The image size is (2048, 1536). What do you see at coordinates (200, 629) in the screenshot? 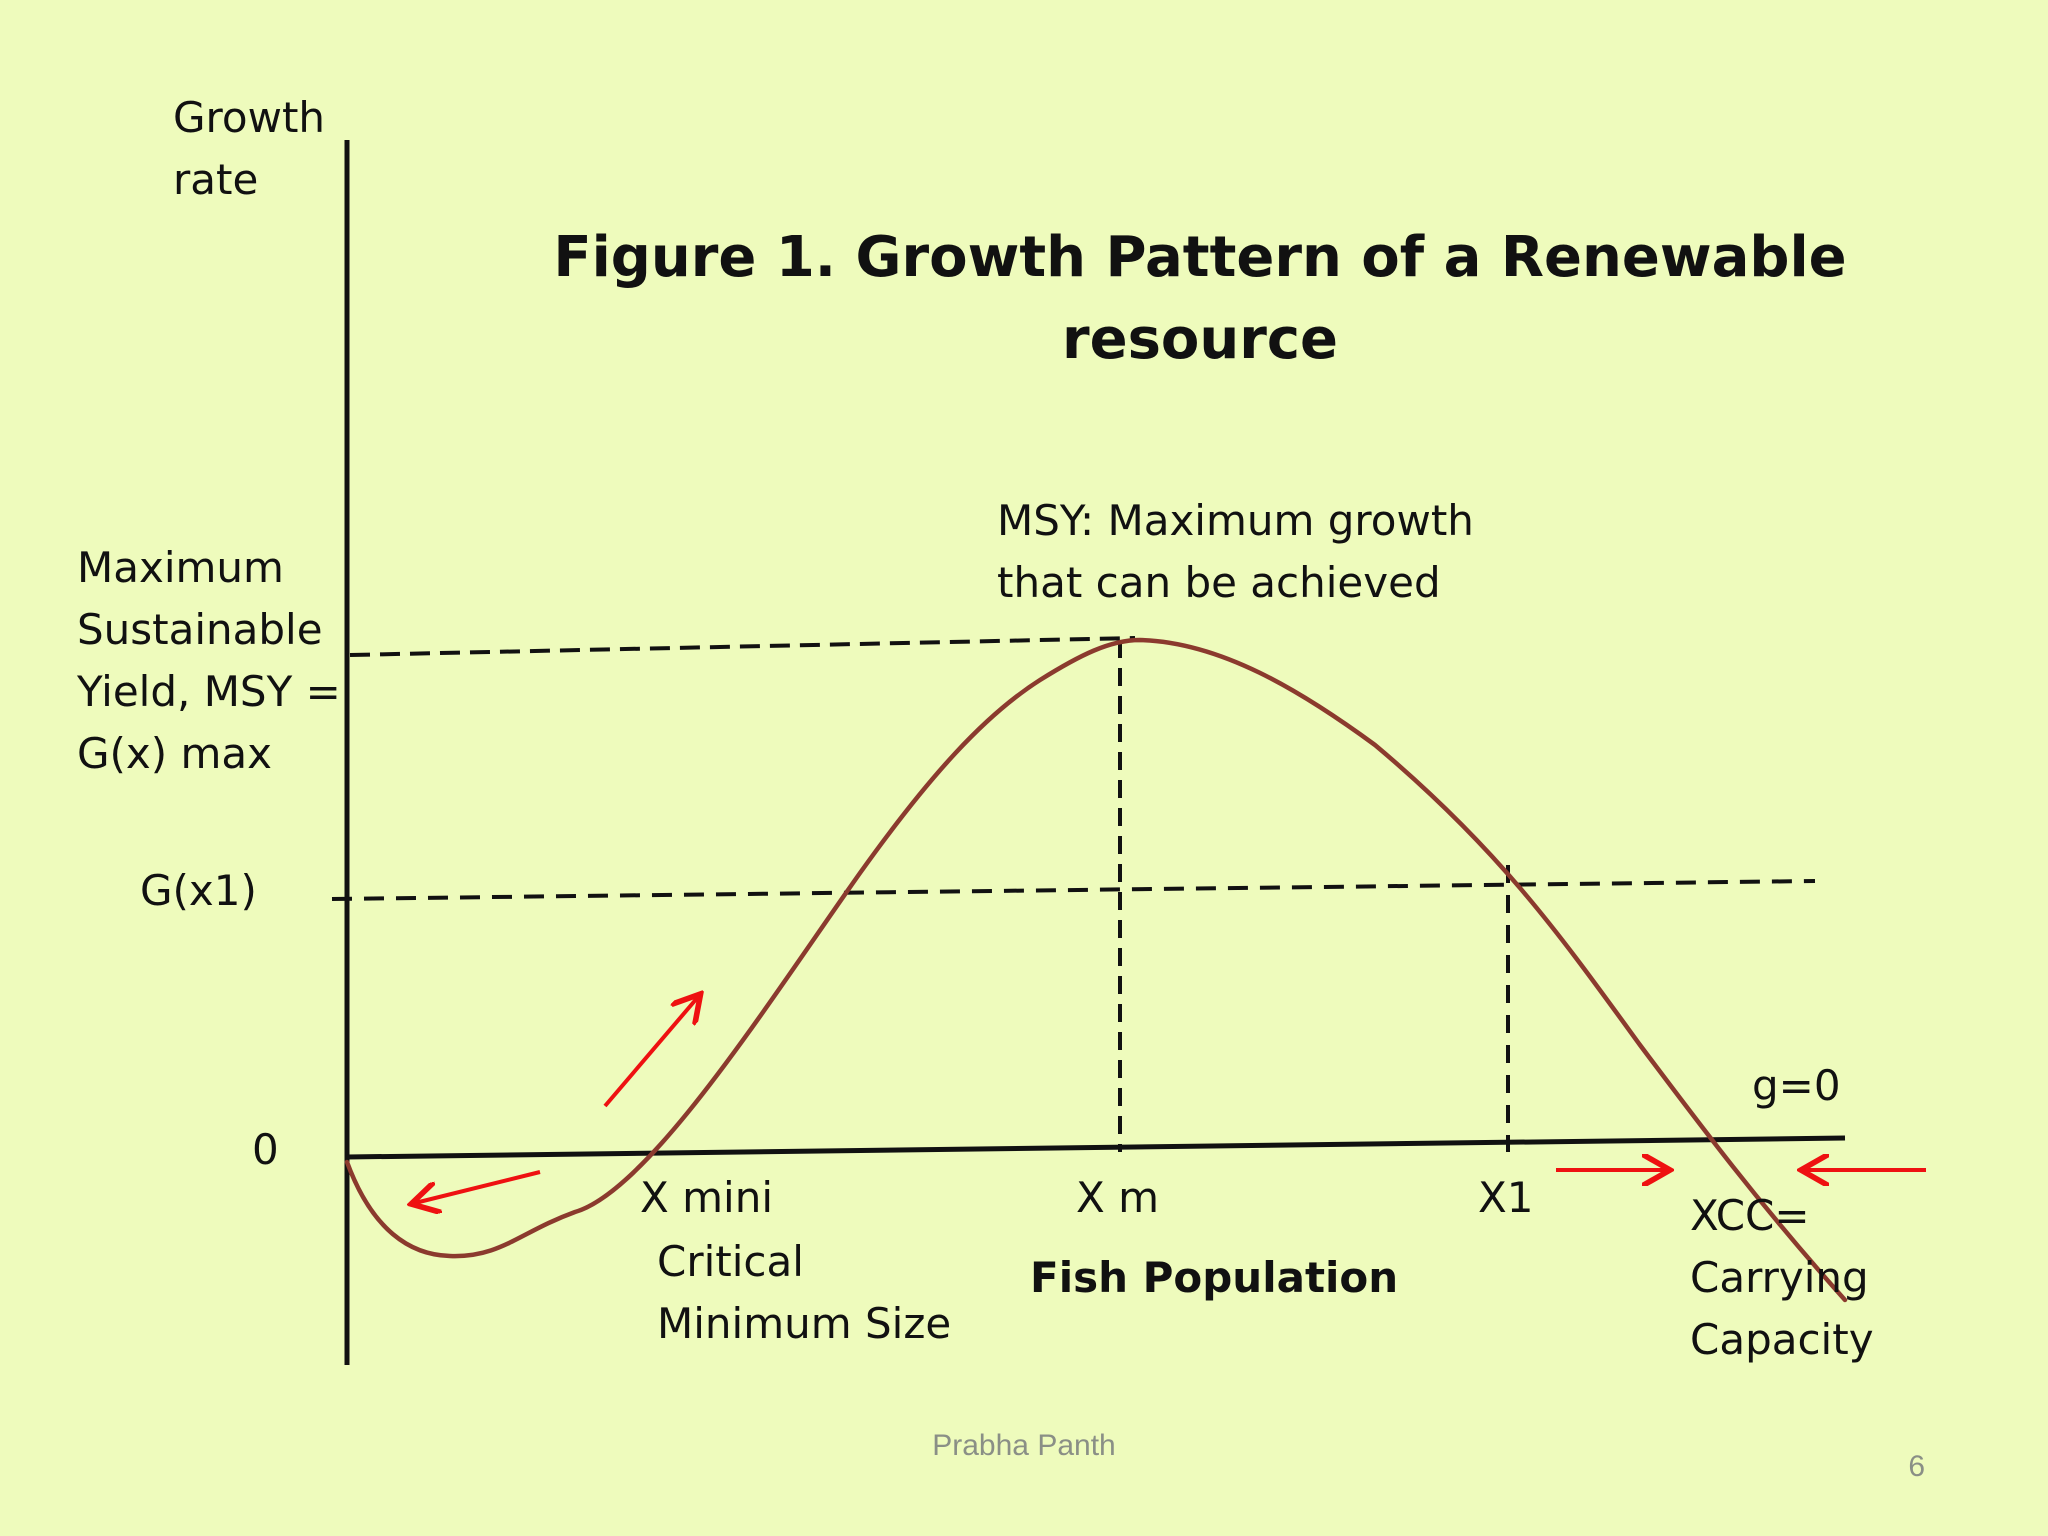
I see `msy-label-line2: Sustainable` at bounding box center [200, 629].